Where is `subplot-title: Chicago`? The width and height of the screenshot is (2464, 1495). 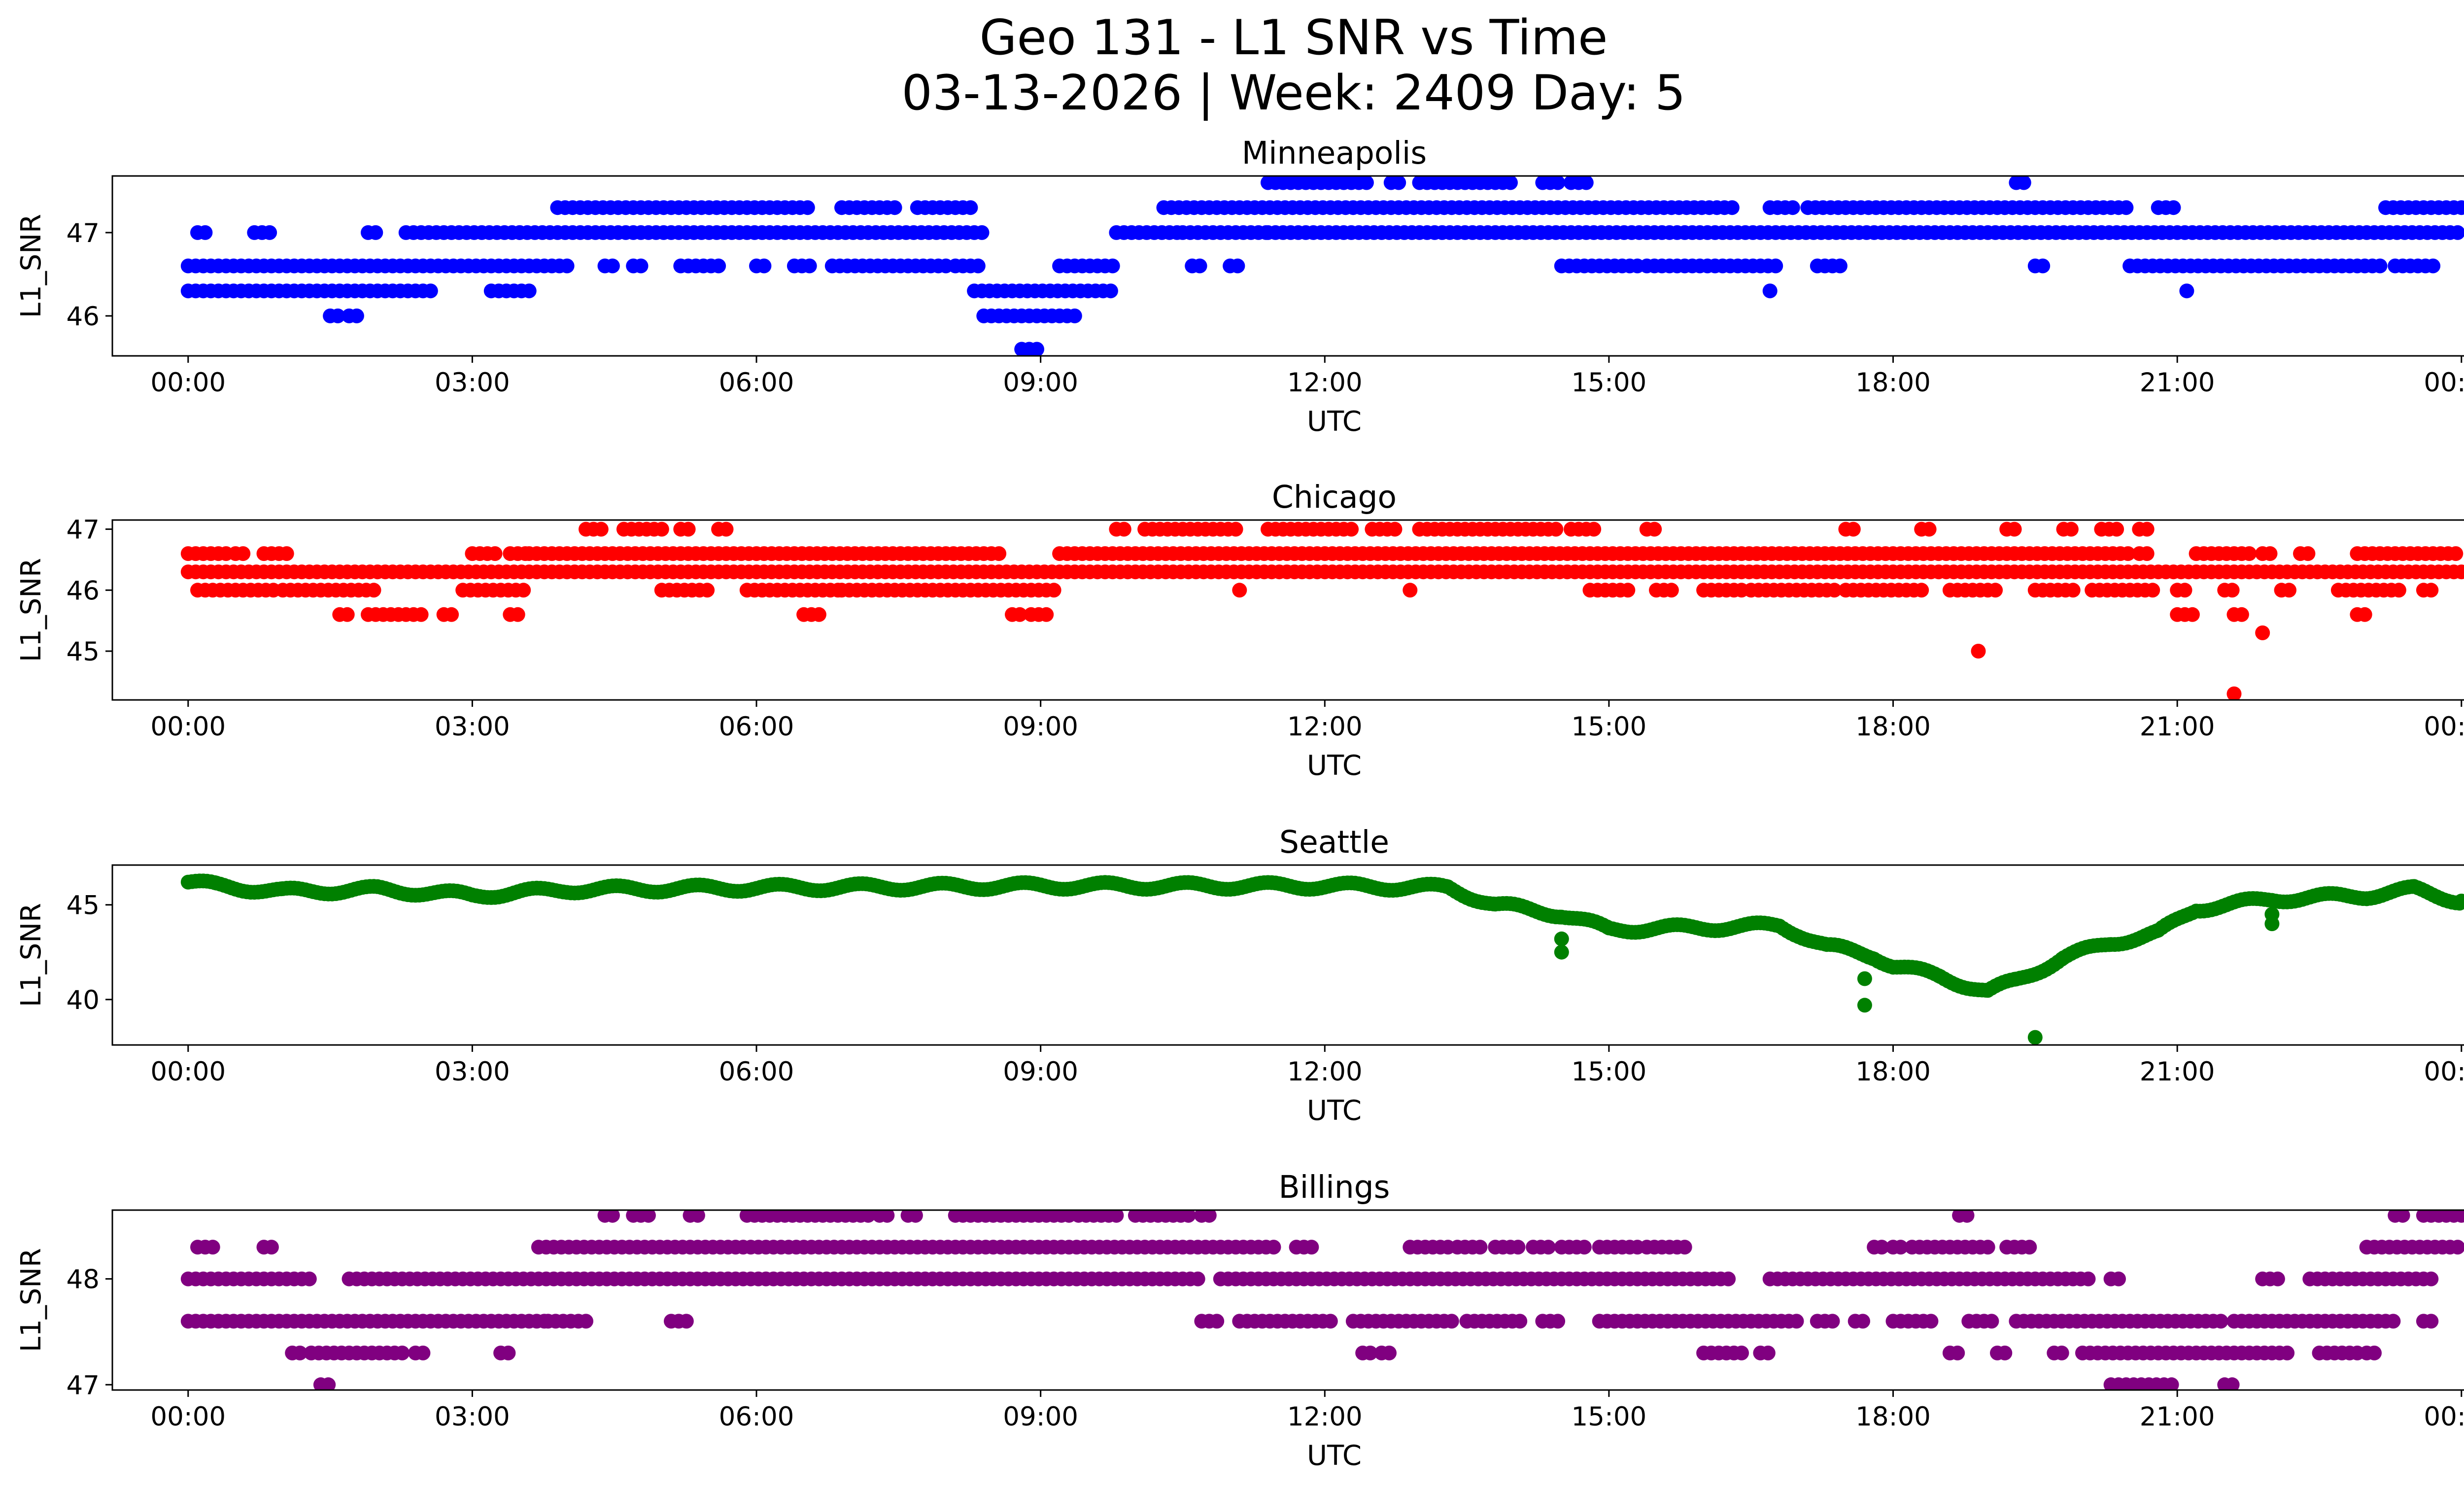
subplot-title: Chicago is located at coordinates (1334, 497).